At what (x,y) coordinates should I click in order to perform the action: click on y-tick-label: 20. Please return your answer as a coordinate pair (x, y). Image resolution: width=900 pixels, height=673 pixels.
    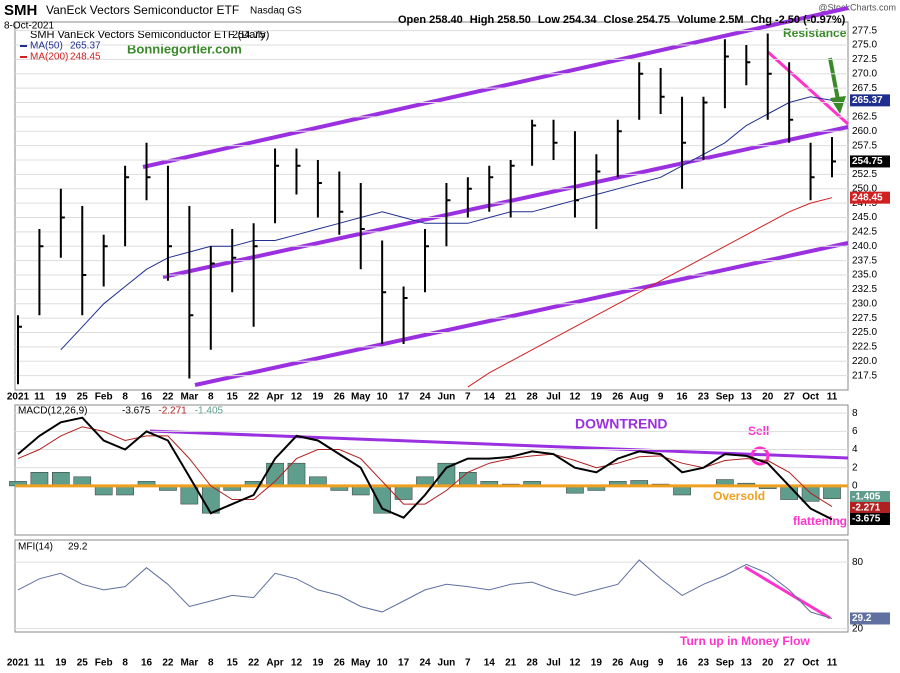
    Looking at the image, I should click on (858, 628).